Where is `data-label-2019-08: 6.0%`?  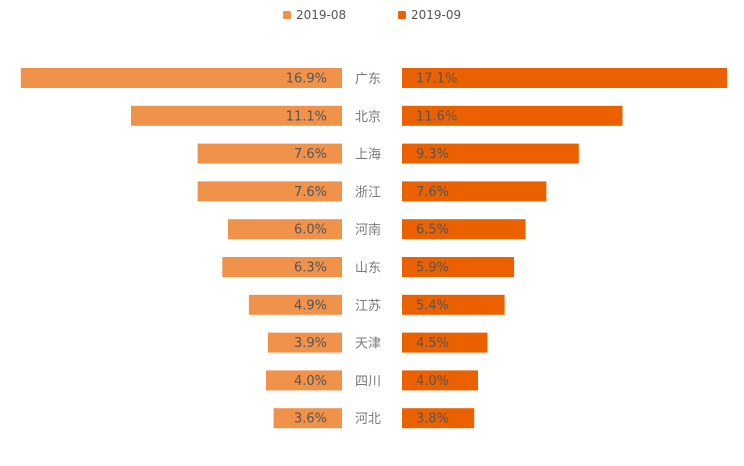 data-label-2019-08: 6.0% is located at coordinates (310, 230).